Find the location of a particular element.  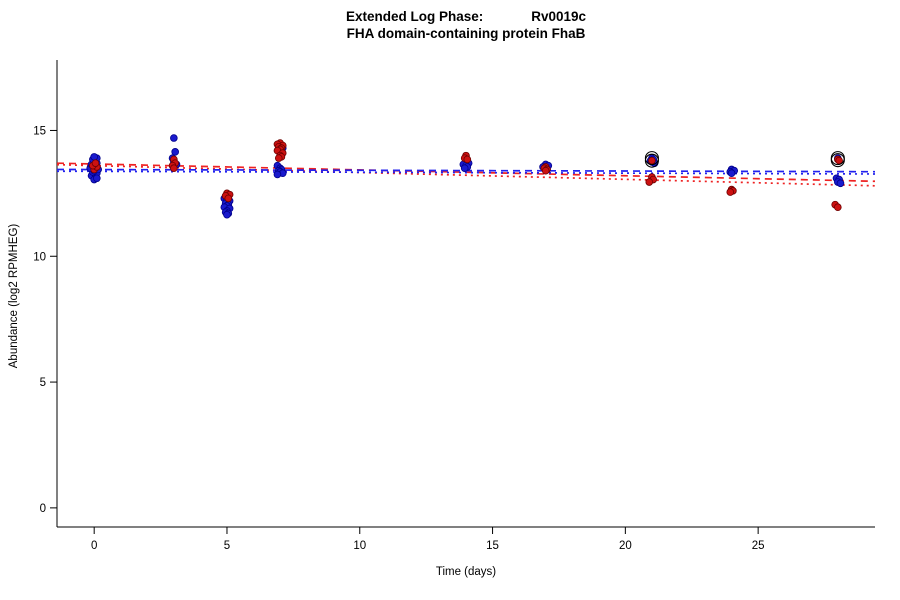

x-axis-label: Time (days) is located at coordinates (466, 572).